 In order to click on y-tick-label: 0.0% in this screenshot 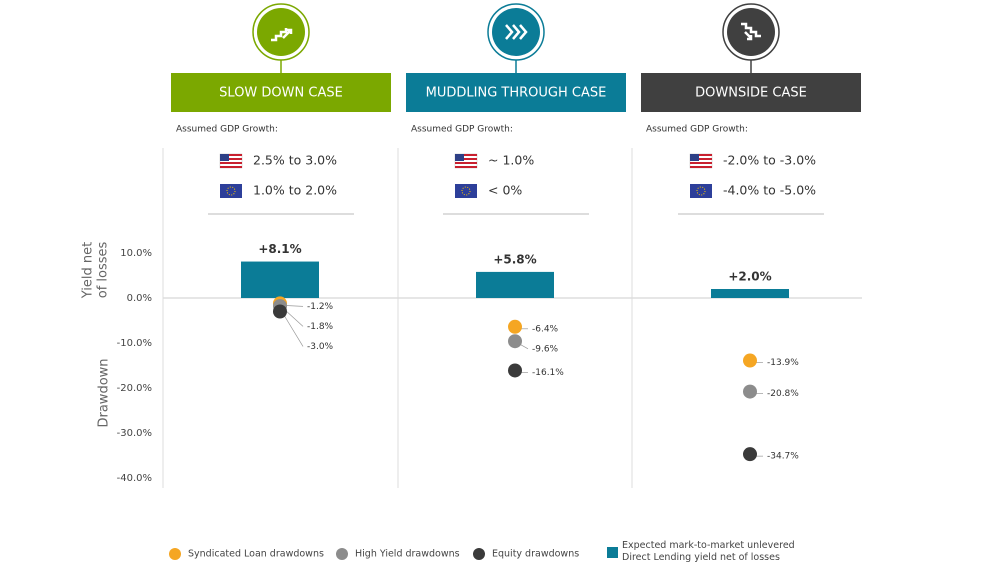, I will do `click(139, 298)`.